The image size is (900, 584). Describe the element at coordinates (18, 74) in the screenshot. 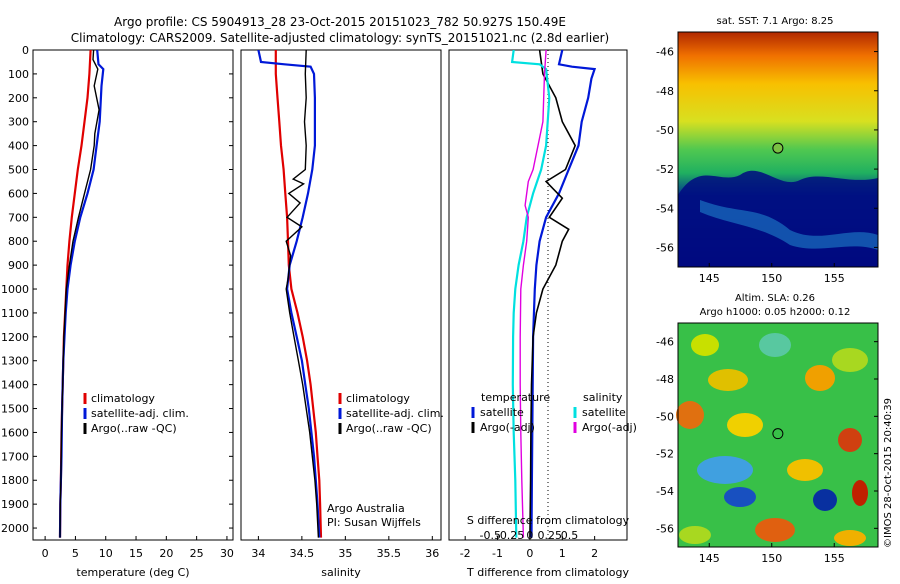

I see `y-tick-label: 100` at that location.